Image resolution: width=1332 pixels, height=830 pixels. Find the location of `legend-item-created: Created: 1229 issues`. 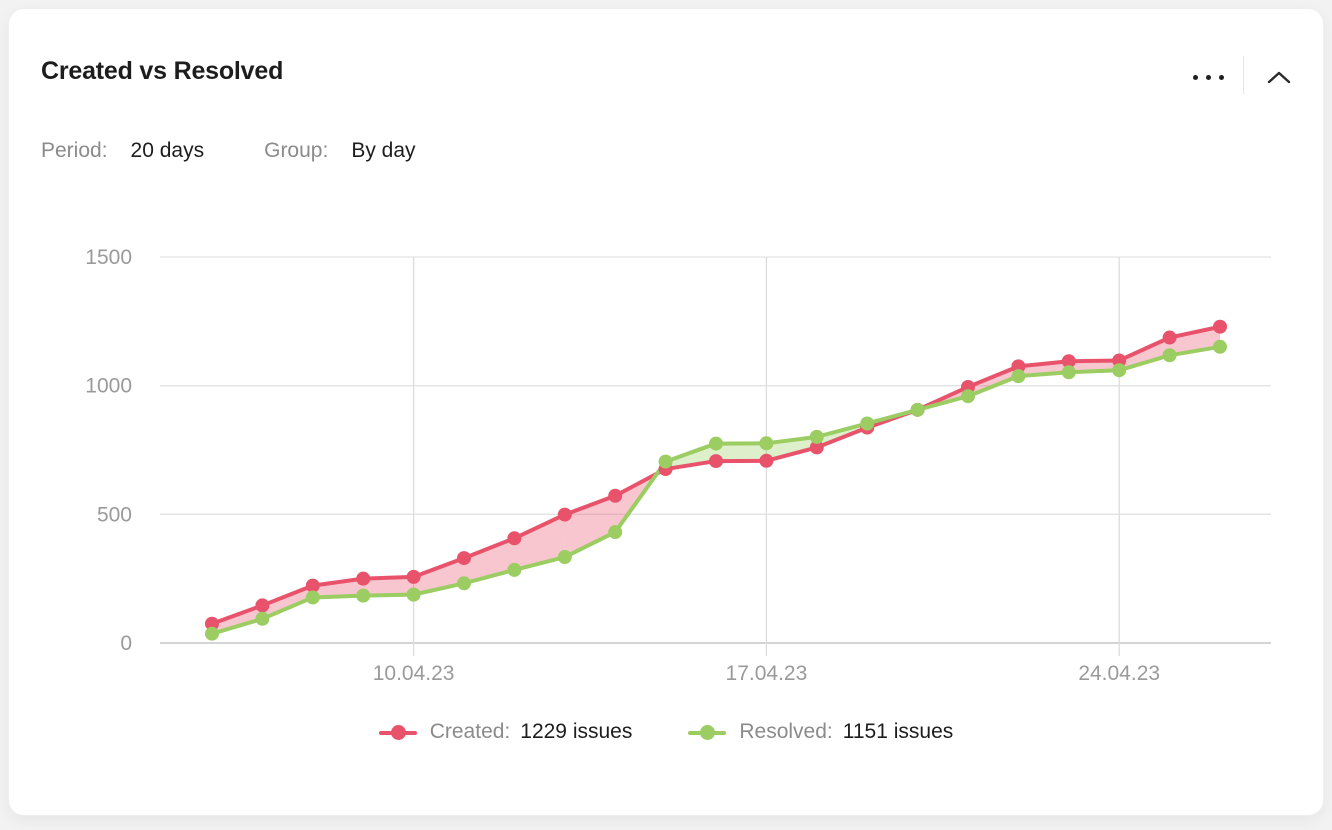

legend-item-created: Created: 1229 issues is located at coordinates (505, 732).